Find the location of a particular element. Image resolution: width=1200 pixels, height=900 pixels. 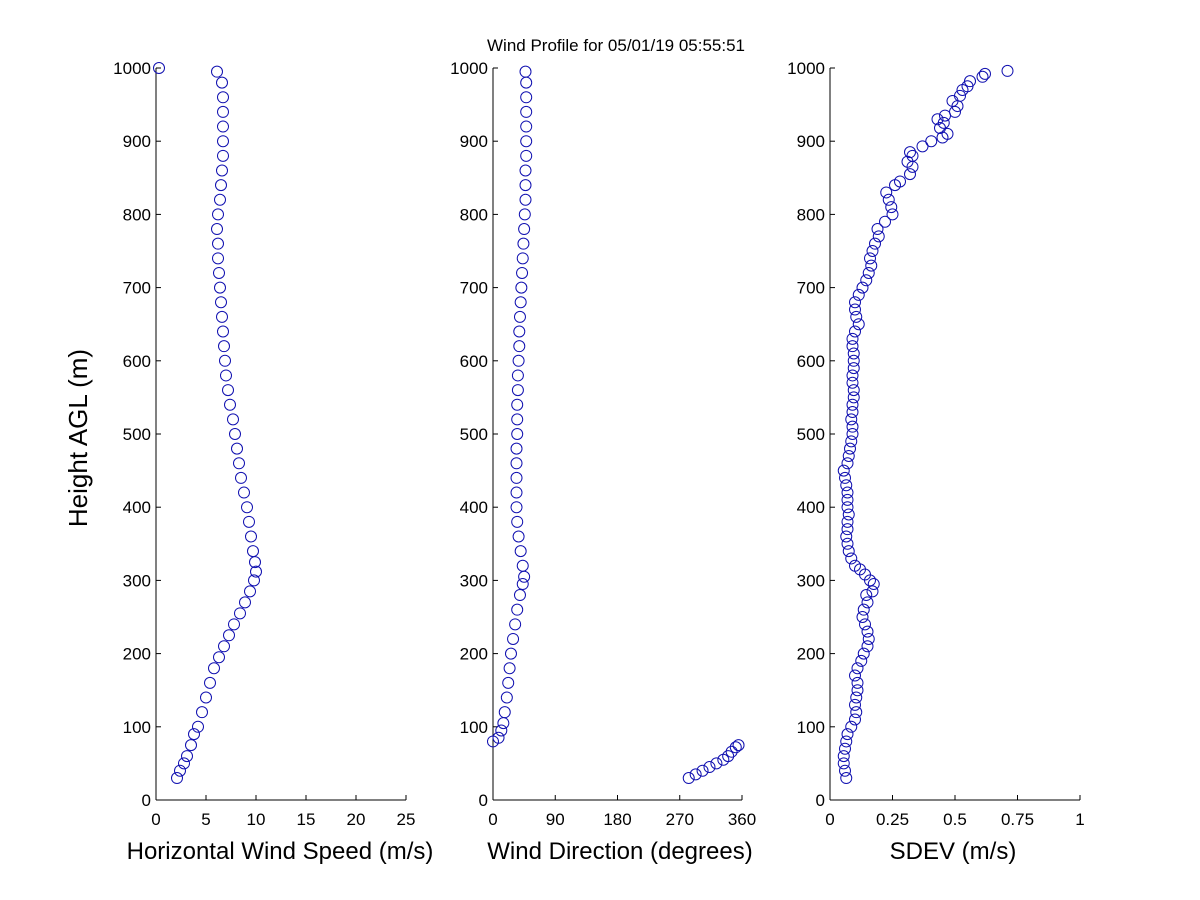

direction-y-tick-label: 400 is located at coordinates (474, 507).